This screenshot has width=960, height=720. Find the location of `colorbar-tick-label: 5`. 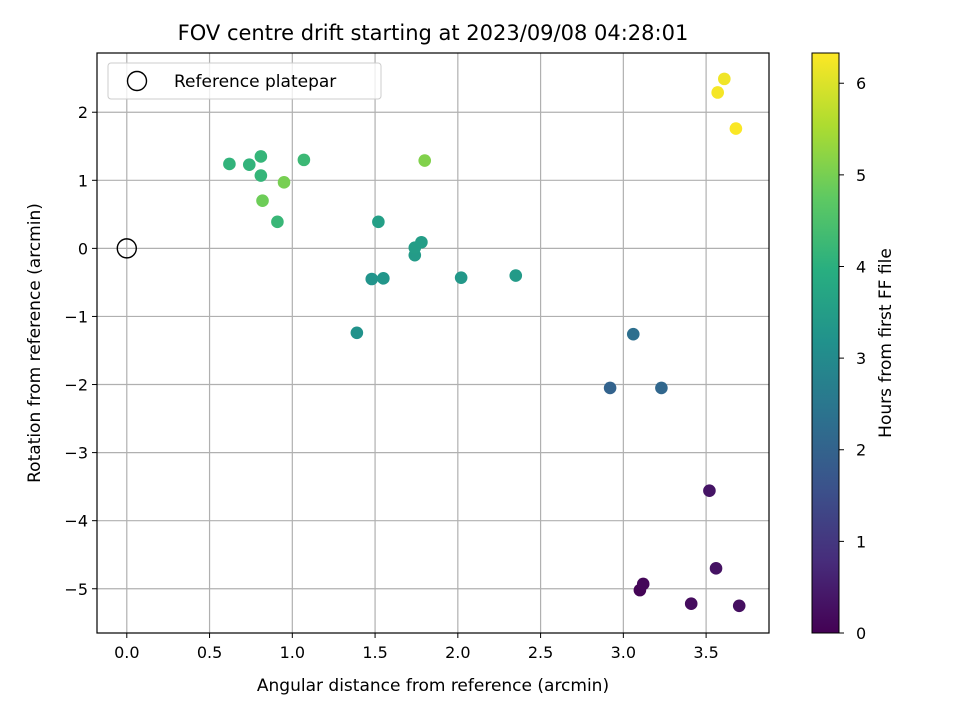

colorbar-tick-label: 5 is located at coordinates (861, 175).